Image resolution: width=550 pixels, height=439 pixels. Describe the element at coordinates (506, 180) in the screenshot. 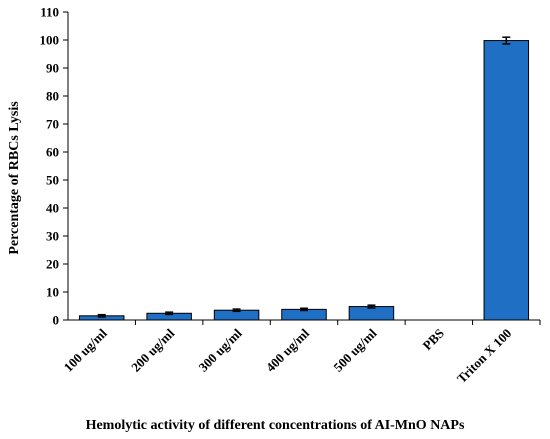

I see `bar` at that location.